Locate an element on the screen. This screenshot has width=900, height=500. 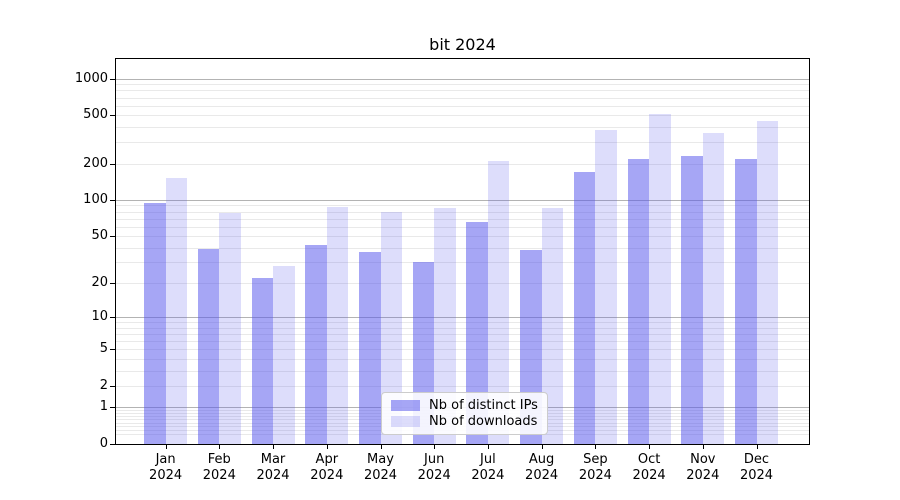
y-tick-label: 1000 is located at coordinates (91, 78).